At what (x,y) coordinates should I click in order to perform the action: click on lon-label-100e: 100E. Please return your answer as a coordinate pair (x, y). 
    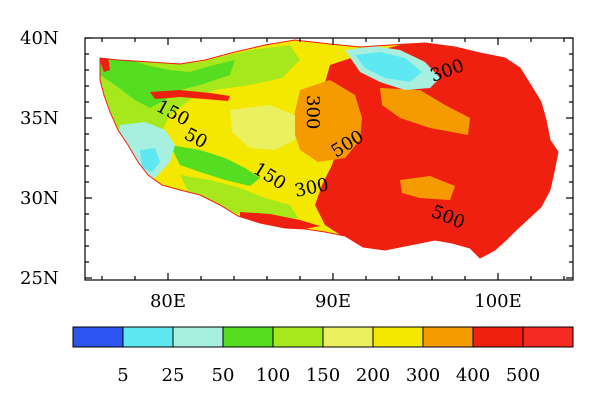
    Looking at the image, I should click on (498, 301).